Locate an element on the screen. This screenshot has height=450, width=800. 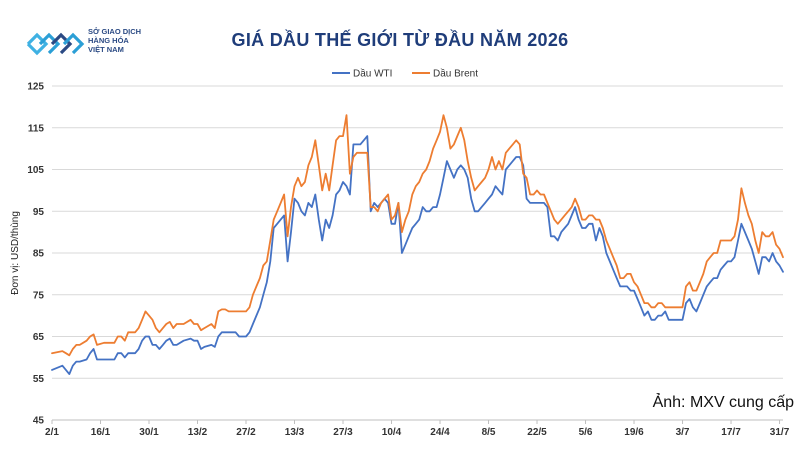
y-tick-label: 45 is located at coordinates (39, 421).